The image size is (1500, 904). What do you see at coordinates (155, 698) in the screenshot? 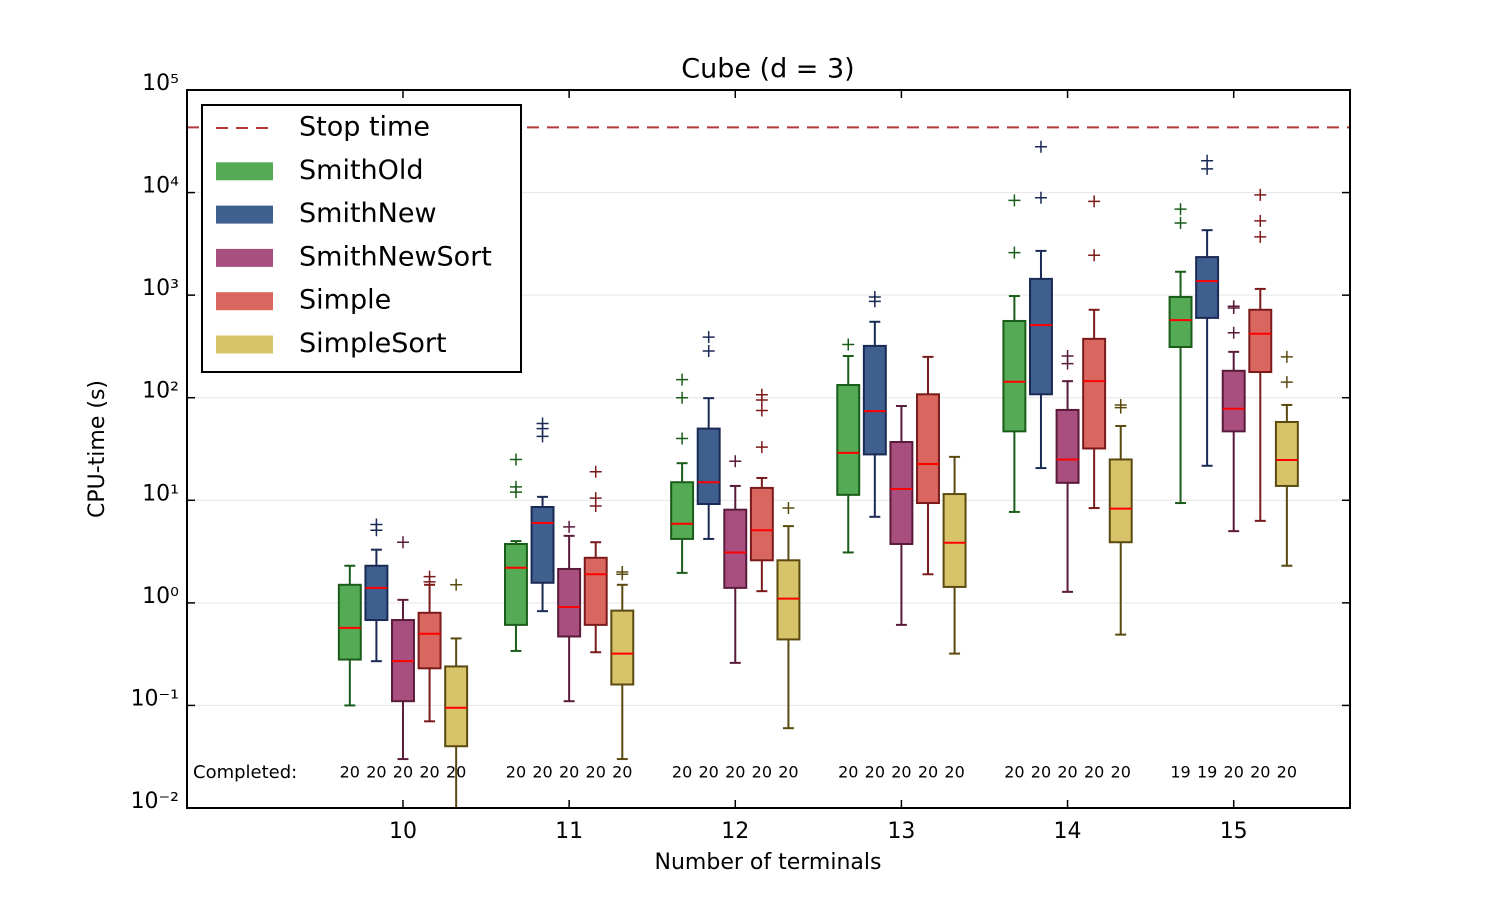
I see `y-tick-label: 10⁻¹` at bounding box center [155, 698].